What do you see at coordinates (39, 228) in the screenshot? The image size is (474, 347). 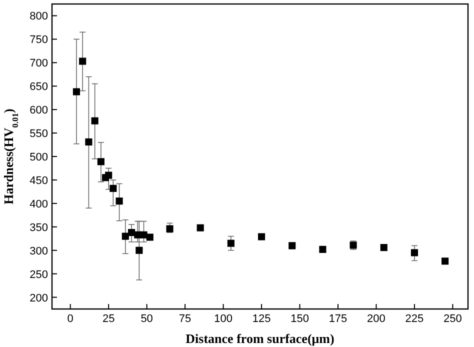 I see `y-tick-label: 350` at bounding box center [39, 228].